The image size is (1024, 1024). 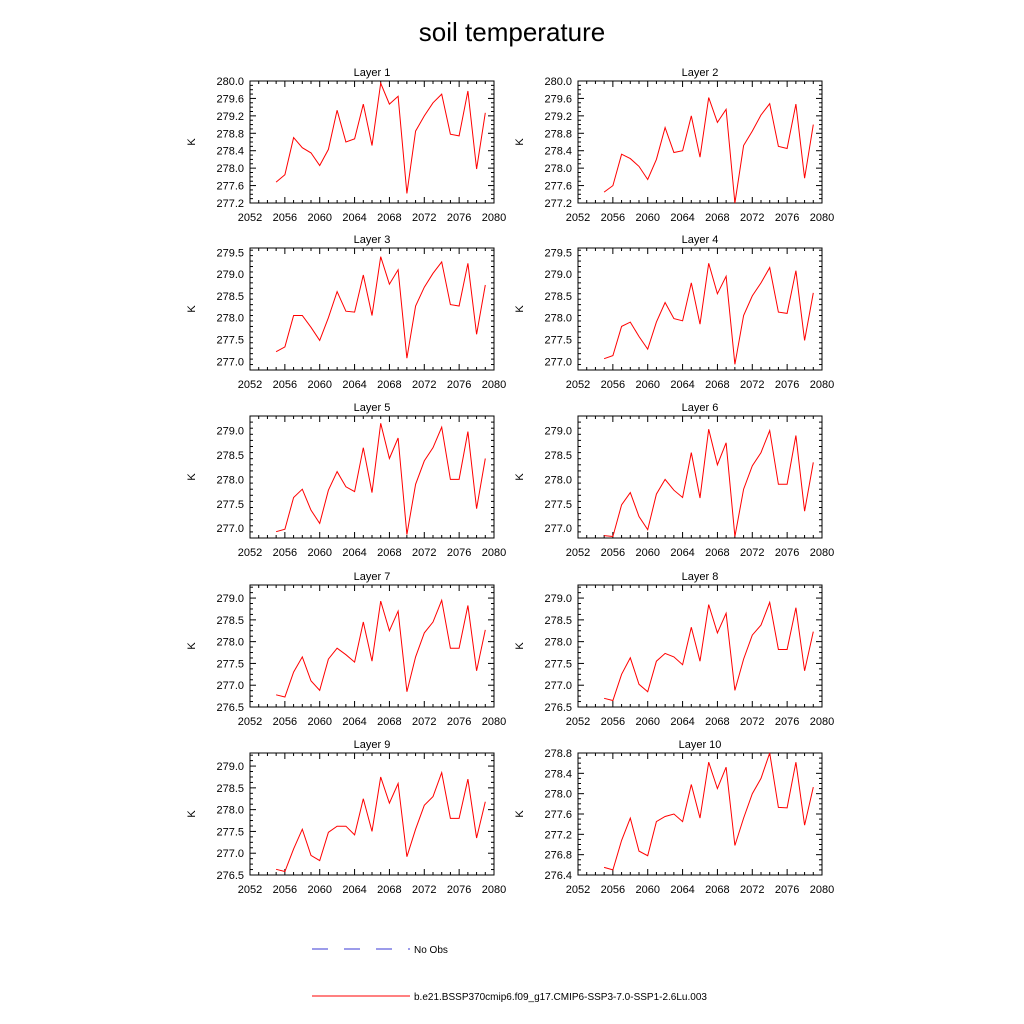 I want to click on y-tick-label: 276.5, so click(x=230, y=876).